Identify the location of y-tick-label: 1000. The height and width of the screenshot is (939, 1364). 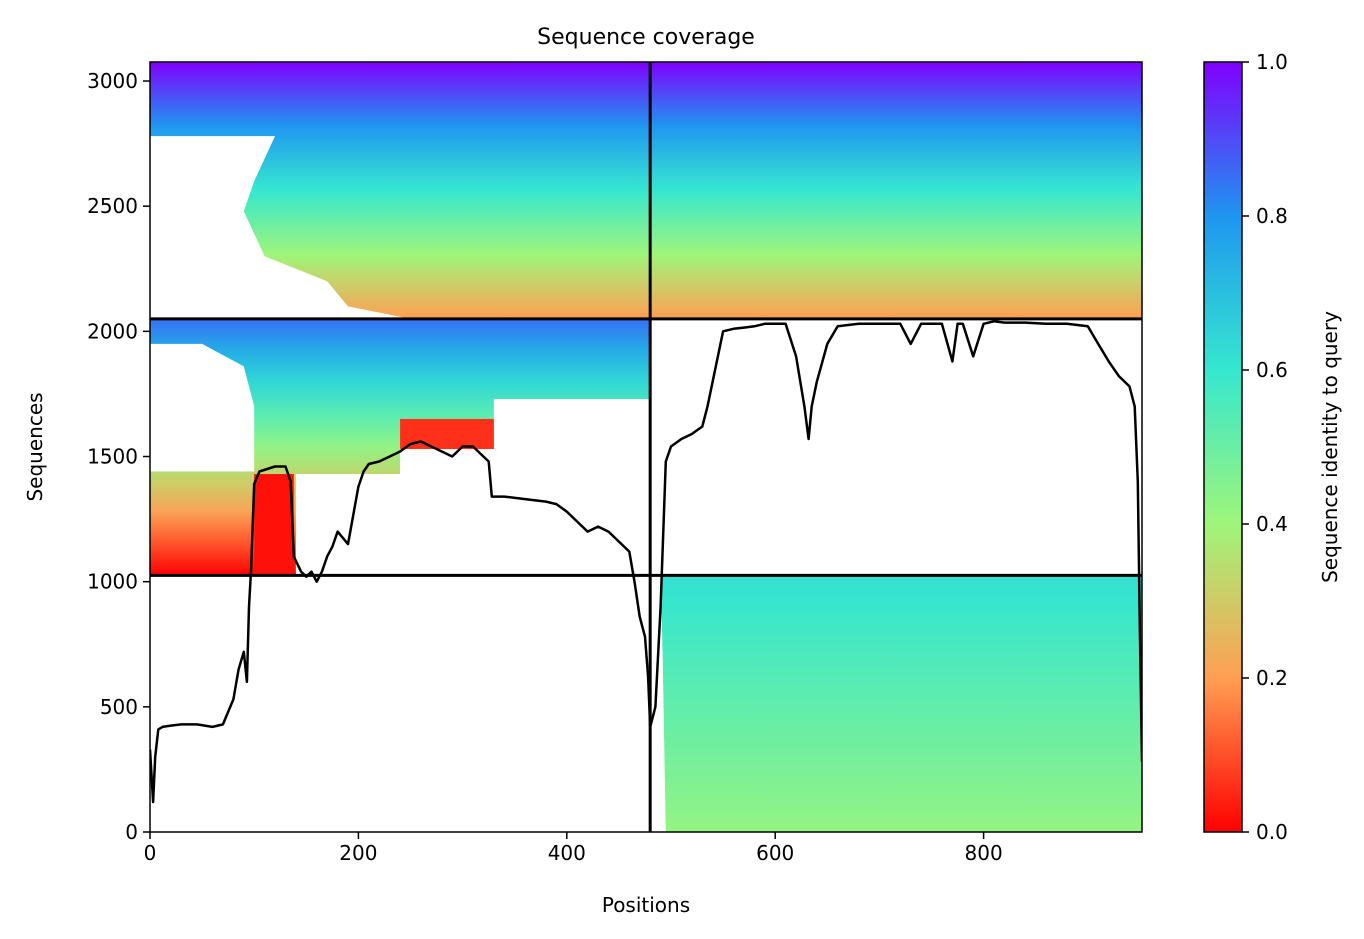
(112, 582).